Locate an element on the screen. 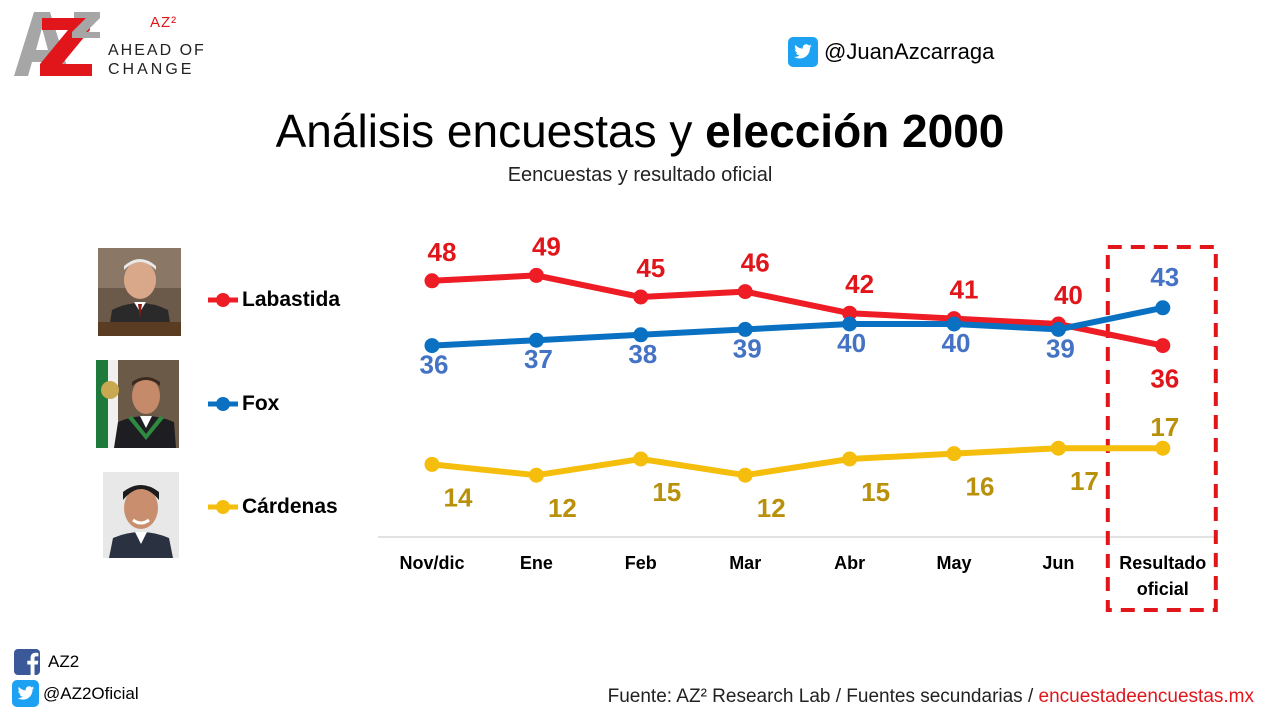 Image resolution: width=1280 pixels, height=720 pixels. highlight-box is located at coordinates (1161, 428).